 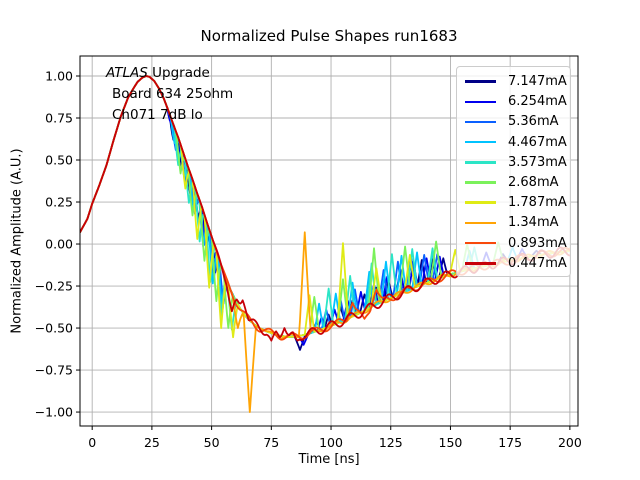 I want to click on legend-item-5.36mA: 5.36mA, so click(x=513, y=122).